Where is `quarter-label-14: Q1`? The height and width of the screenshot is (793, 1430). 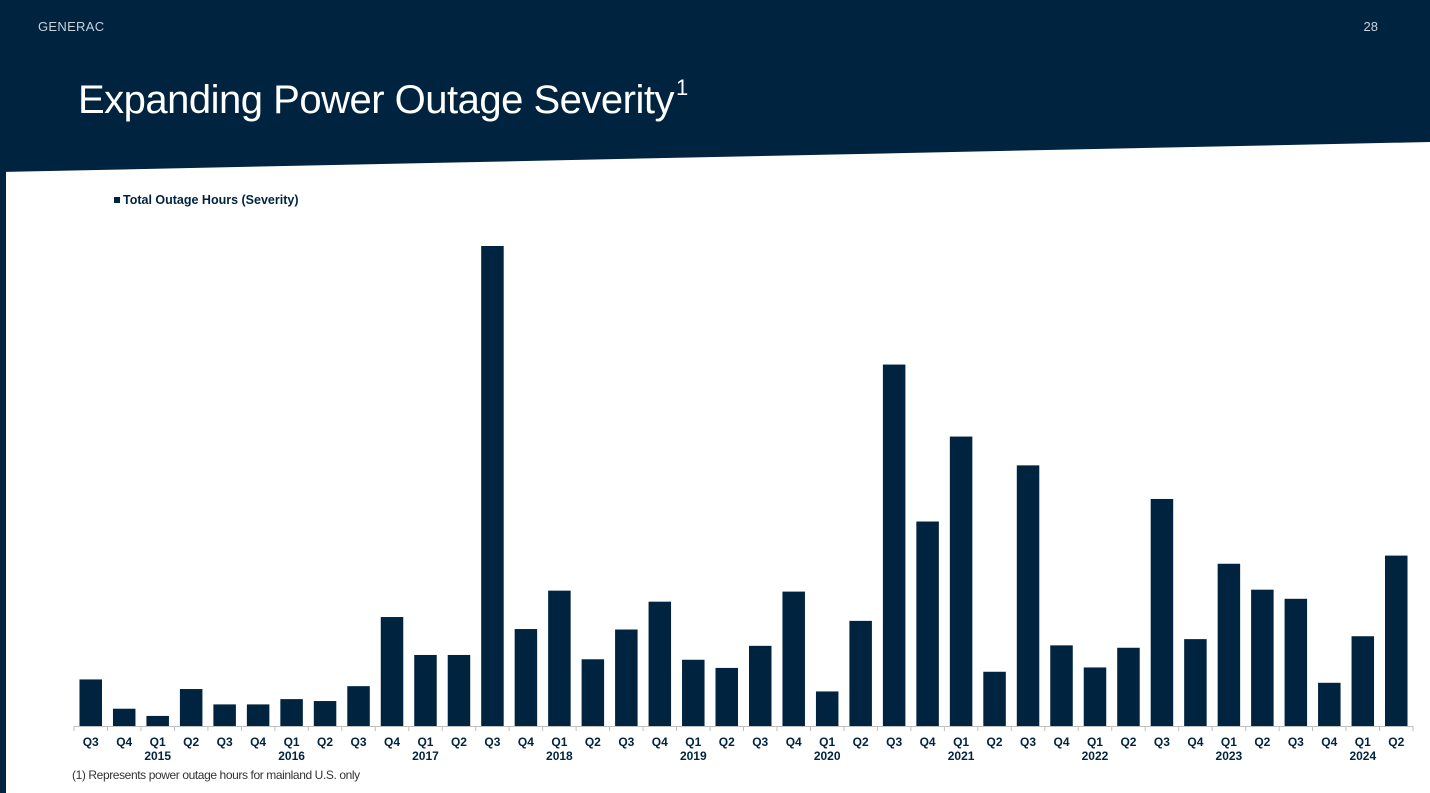
quarter-label-14: Q1 is located at coordinates (559, 742).